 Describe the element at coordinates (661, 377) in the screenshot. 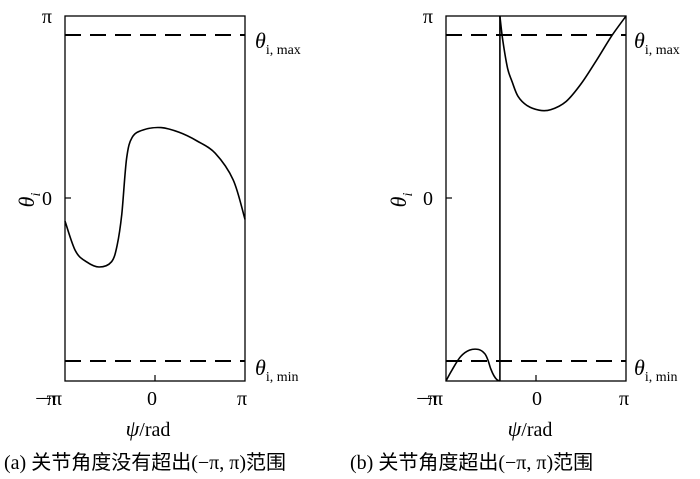

I see `panel-b-min-sub: i, min` at that location.